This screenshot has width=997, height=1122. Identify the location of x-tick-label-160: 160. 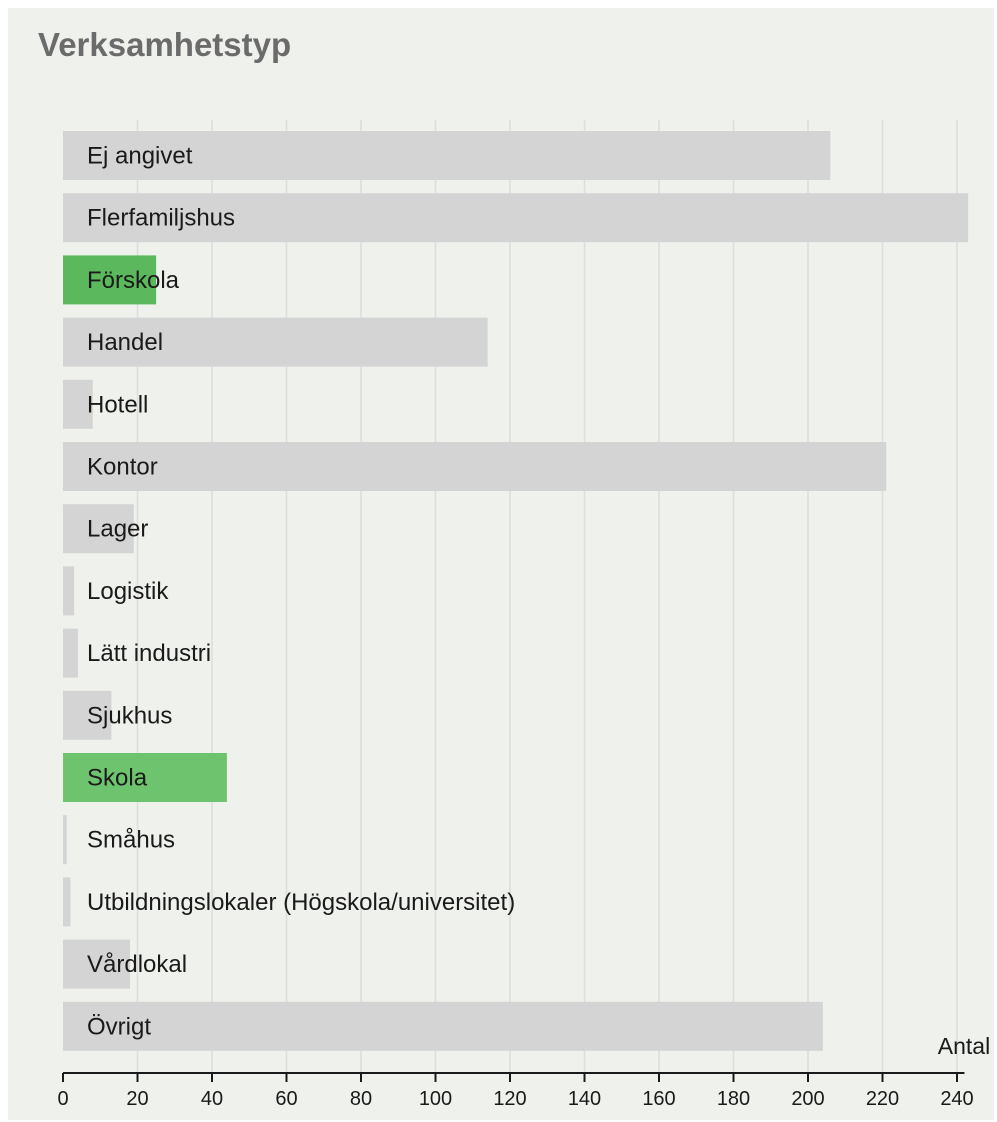
(658, 1099).